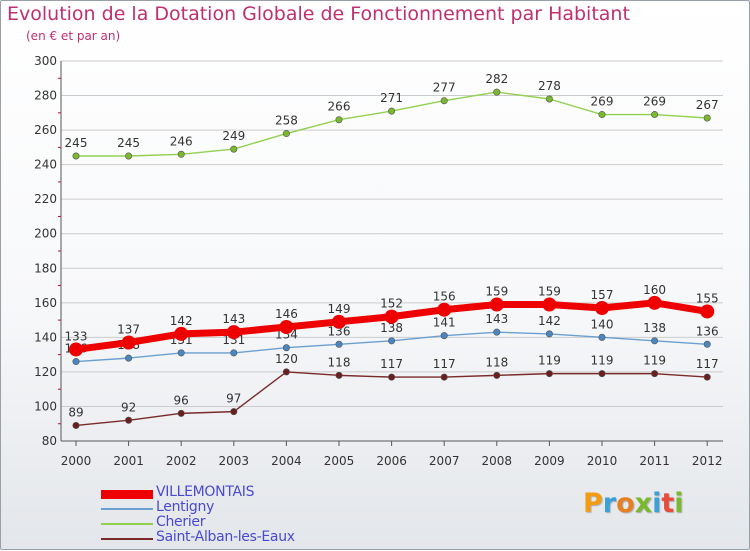 The image size is (750, 551). What do you see at coordinates (496, 79) in the screenshot?
I see `data-label: 282` at bounding box center [496, 79].